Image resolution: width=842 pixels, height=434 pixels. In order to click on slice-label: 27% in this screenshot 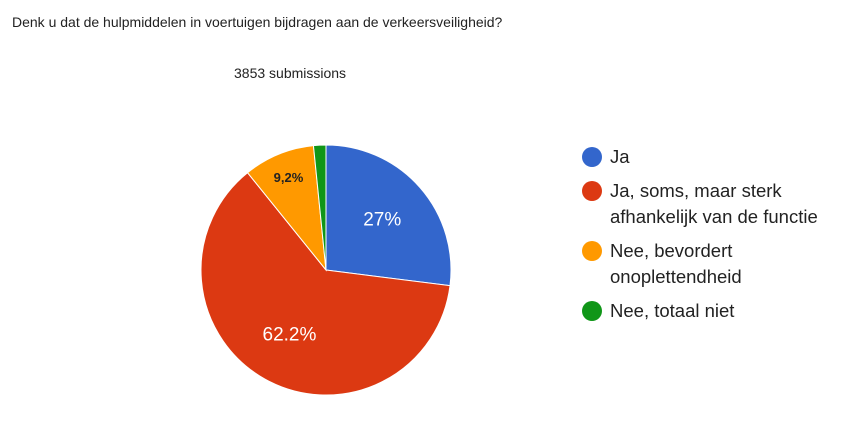, I will do `click(382, 219)`.